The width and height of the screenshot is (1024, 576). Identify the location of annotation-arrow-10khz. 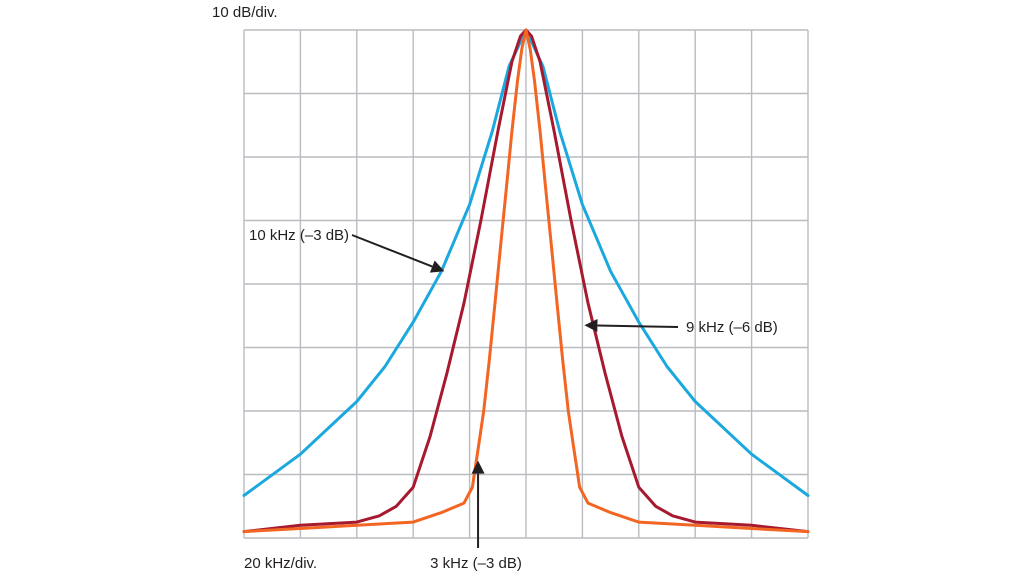
(398, 253).